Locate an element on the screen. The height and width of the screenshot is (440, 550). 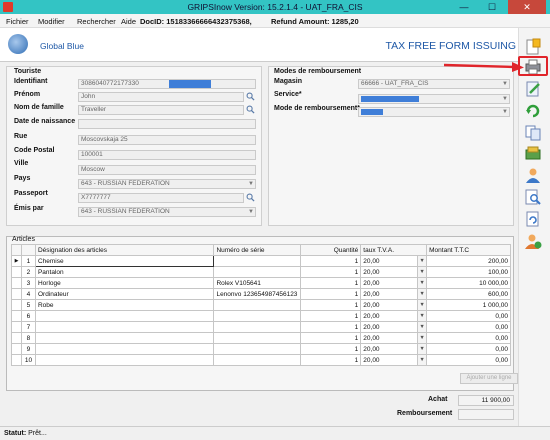
identifiant-field: 3086040772177330 is located at coordinates (167, 84).